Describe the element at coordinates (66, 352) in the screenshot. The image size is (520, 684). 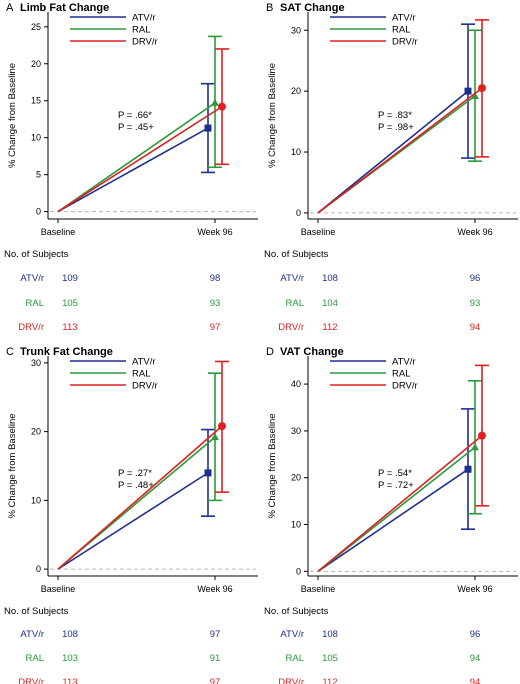
I see `chart-title: Trunk Fat Change` at that location.